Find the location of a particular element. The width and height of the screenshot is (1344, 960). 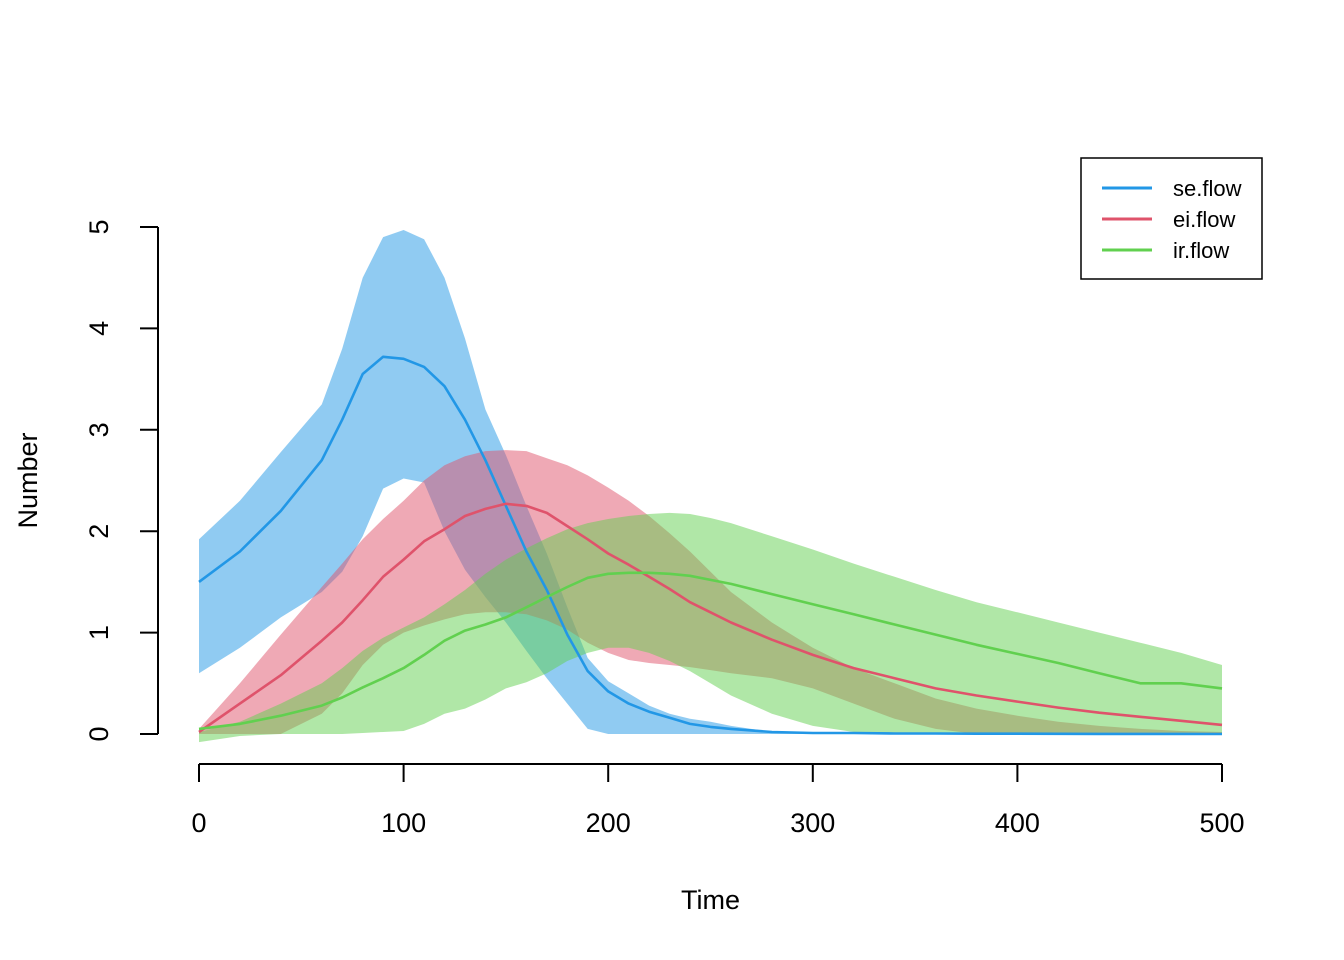

y-tick-label: 4 is located at coordinates (99, 328).